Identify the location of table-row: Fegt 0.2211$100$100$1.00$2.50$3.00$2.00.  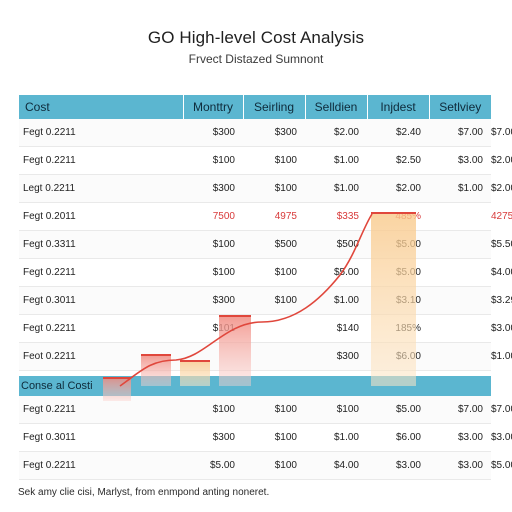
(265, 160).